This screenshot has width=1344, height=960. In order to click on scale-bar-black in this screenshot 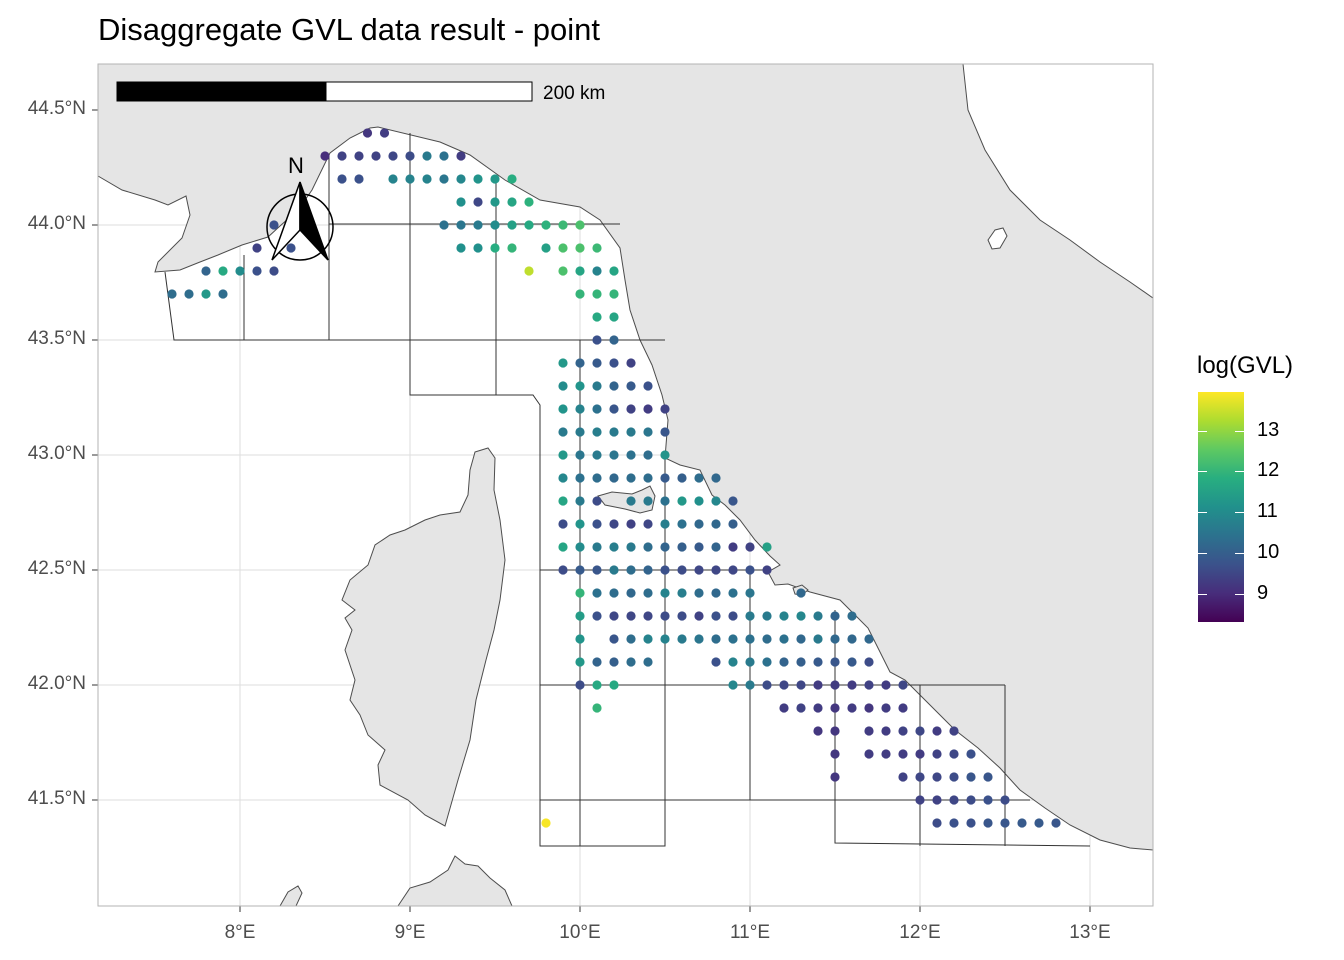, I will do `click(221, 91)`.